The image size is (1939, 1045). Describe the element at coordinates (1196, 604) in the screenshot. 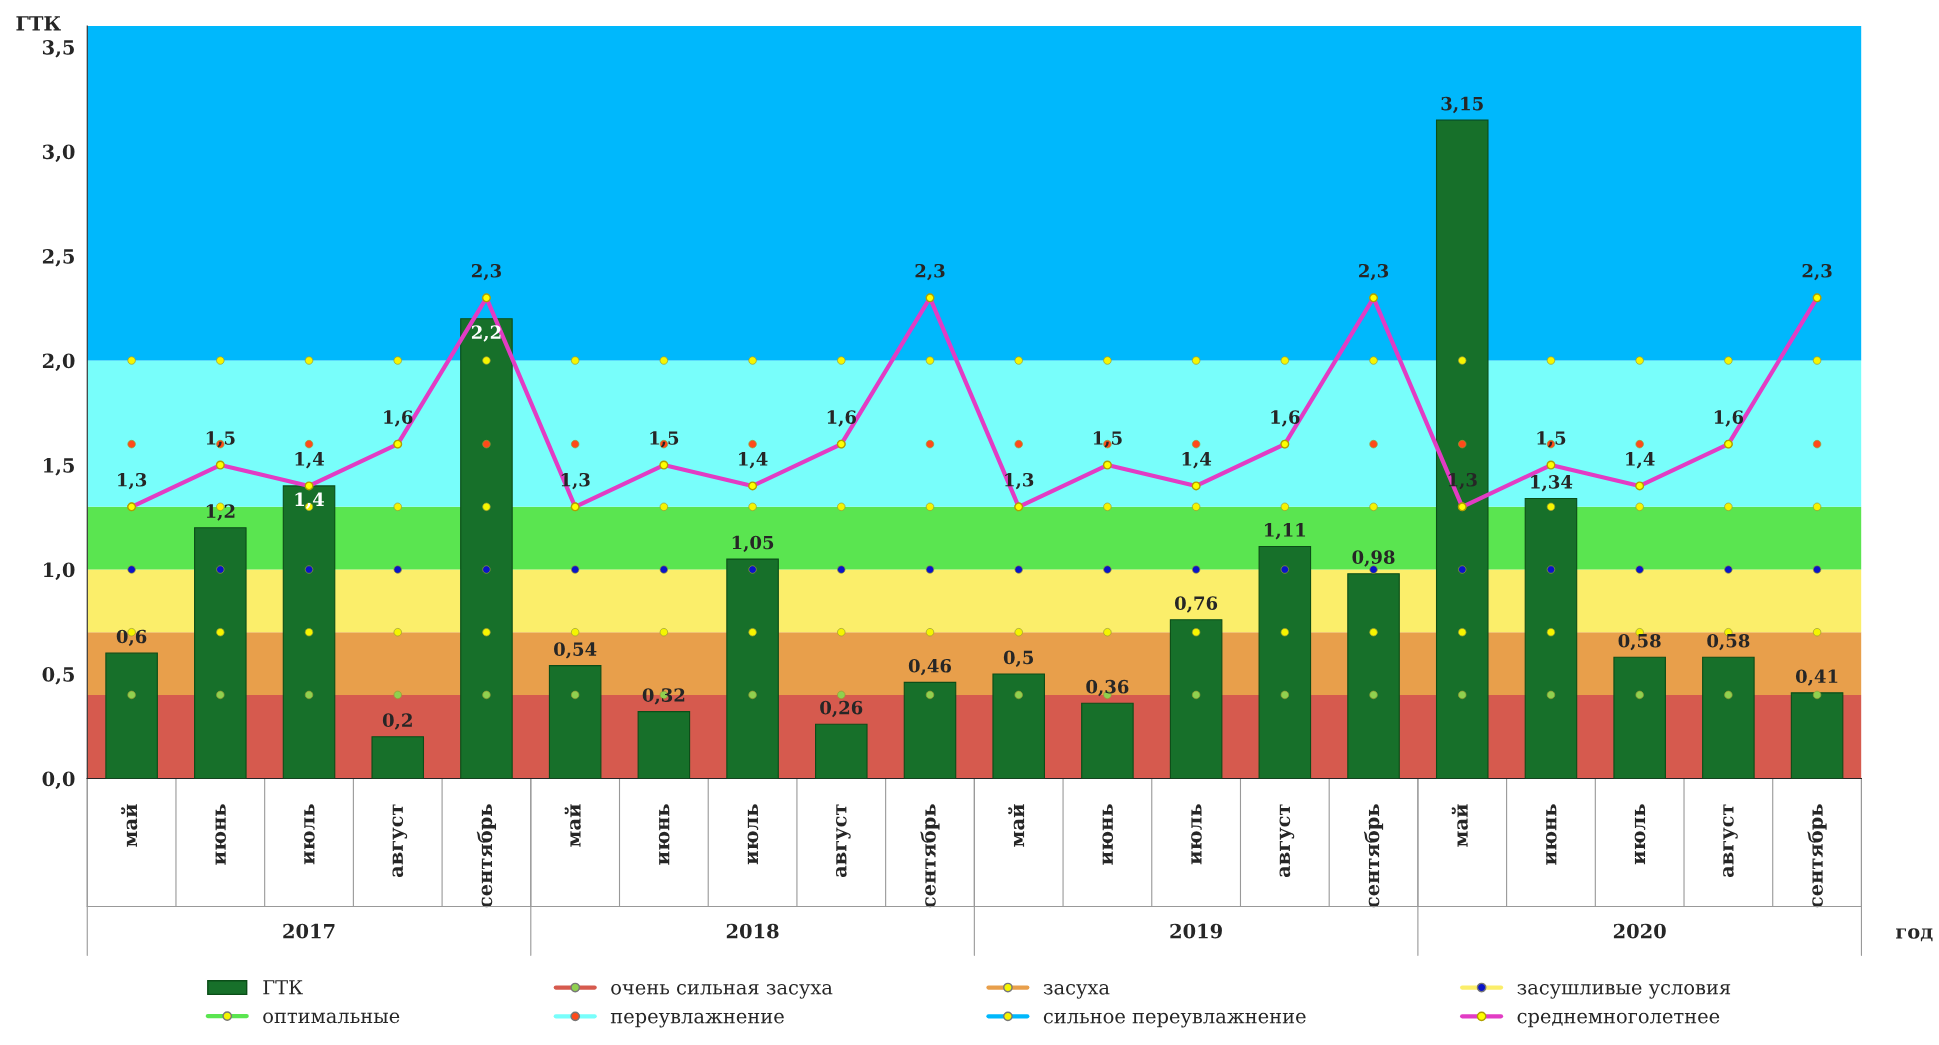

I see `data-label: 0,76` at that location.